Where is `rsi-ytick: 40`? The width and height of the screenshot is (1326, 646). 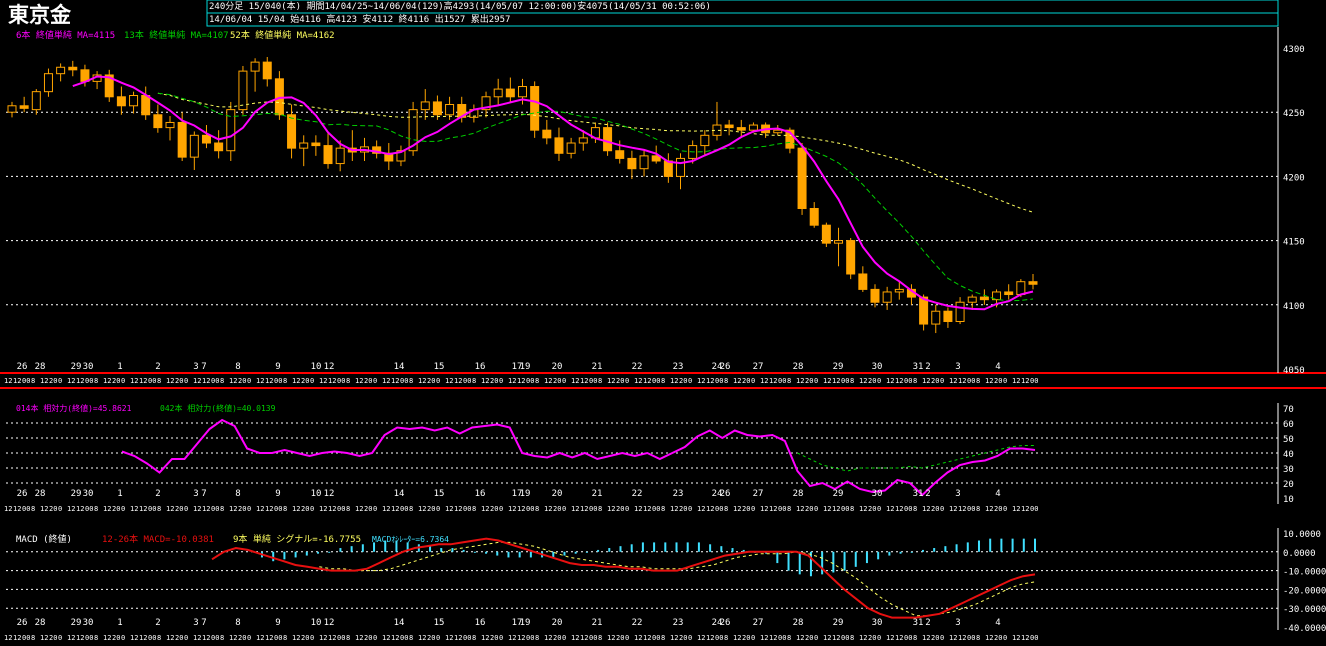
rsi-ytick: 40 is located at coordinates (1288, 455).